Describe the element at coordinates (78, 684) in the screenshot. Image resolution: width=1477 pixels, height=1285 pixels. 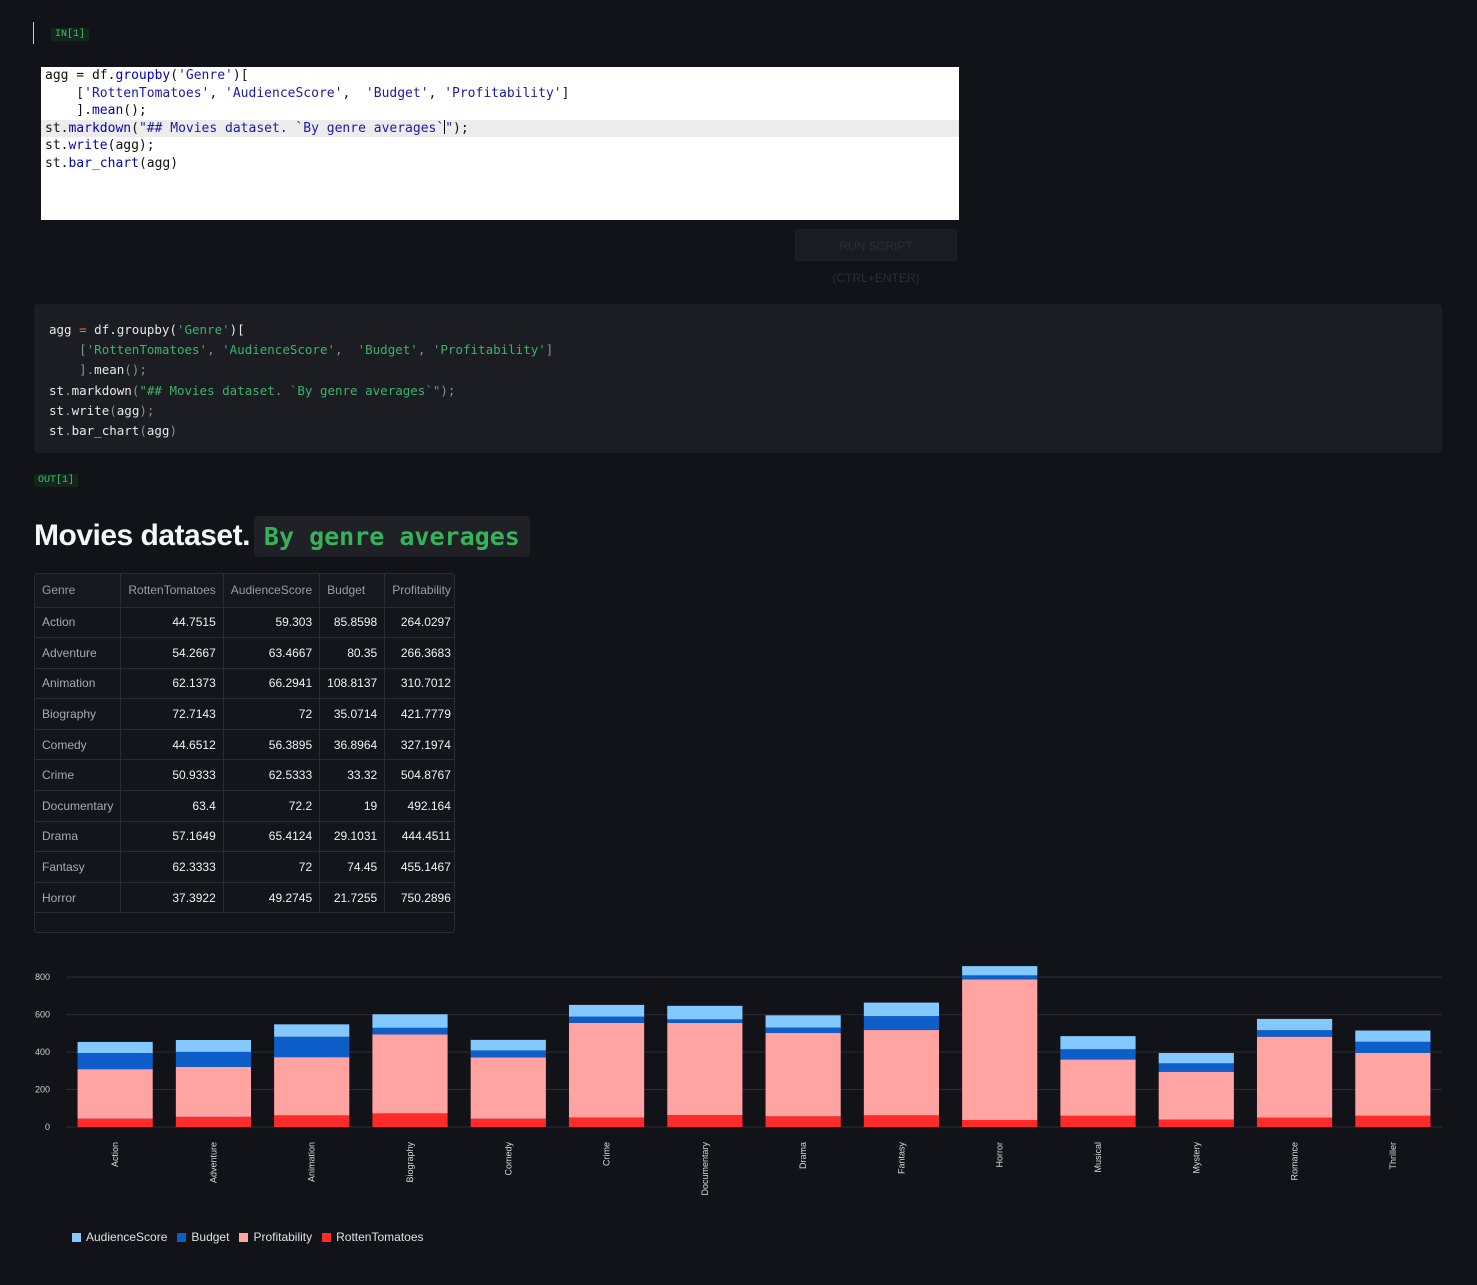
I see `row-index: Animation` at that location.